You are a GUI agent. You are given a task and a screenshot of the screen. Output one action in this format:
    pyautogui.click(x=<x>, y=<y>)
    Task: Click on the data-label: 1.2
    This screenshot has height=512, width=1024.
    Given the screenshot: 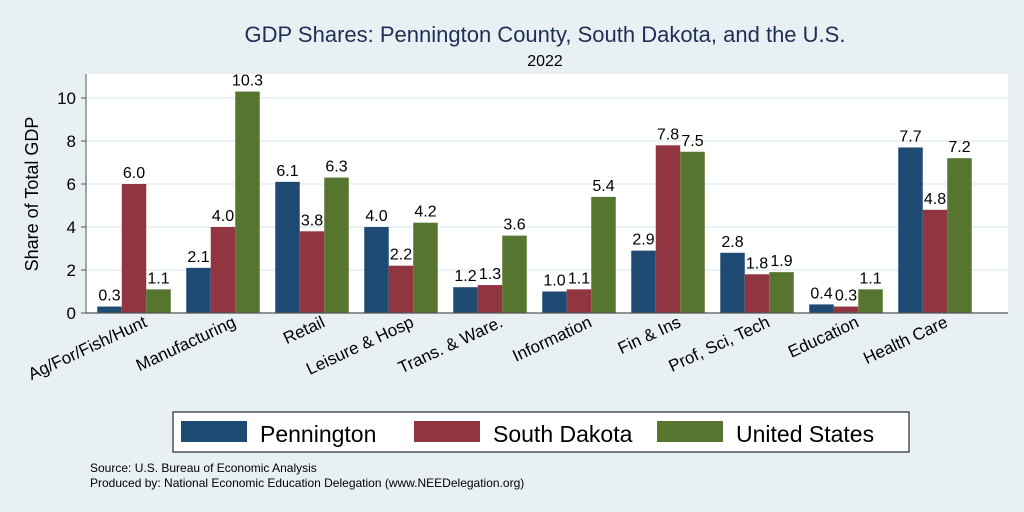 What is the action you would take?
    pyautogui.click(x=465, y=276)
    